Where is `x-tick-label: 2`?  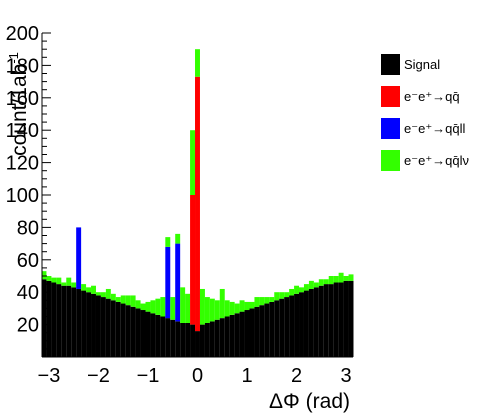 x-tick-label: 2 is located at coordinates (296, 376).